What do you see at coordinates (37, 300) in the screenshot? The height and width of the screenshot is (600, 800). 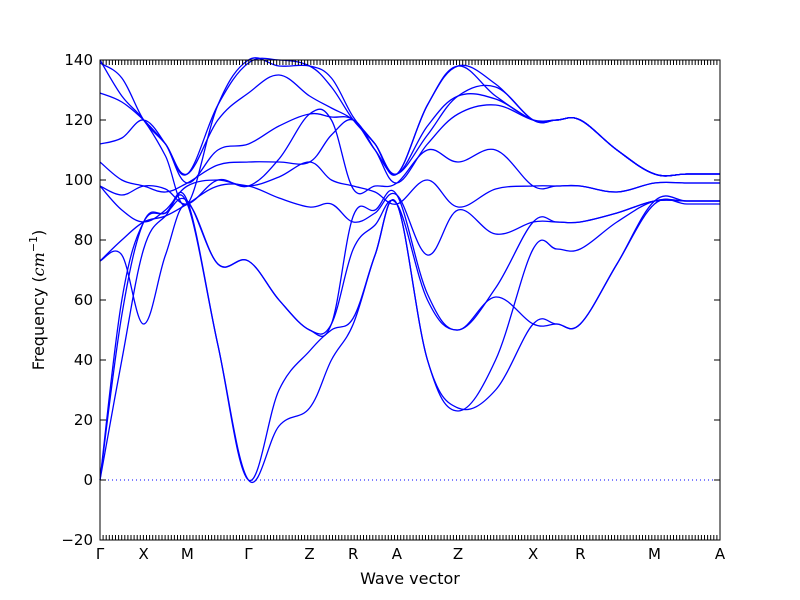 I see `y-axis-label: Frequency (cm−1)` at bounding box center [37, 300].